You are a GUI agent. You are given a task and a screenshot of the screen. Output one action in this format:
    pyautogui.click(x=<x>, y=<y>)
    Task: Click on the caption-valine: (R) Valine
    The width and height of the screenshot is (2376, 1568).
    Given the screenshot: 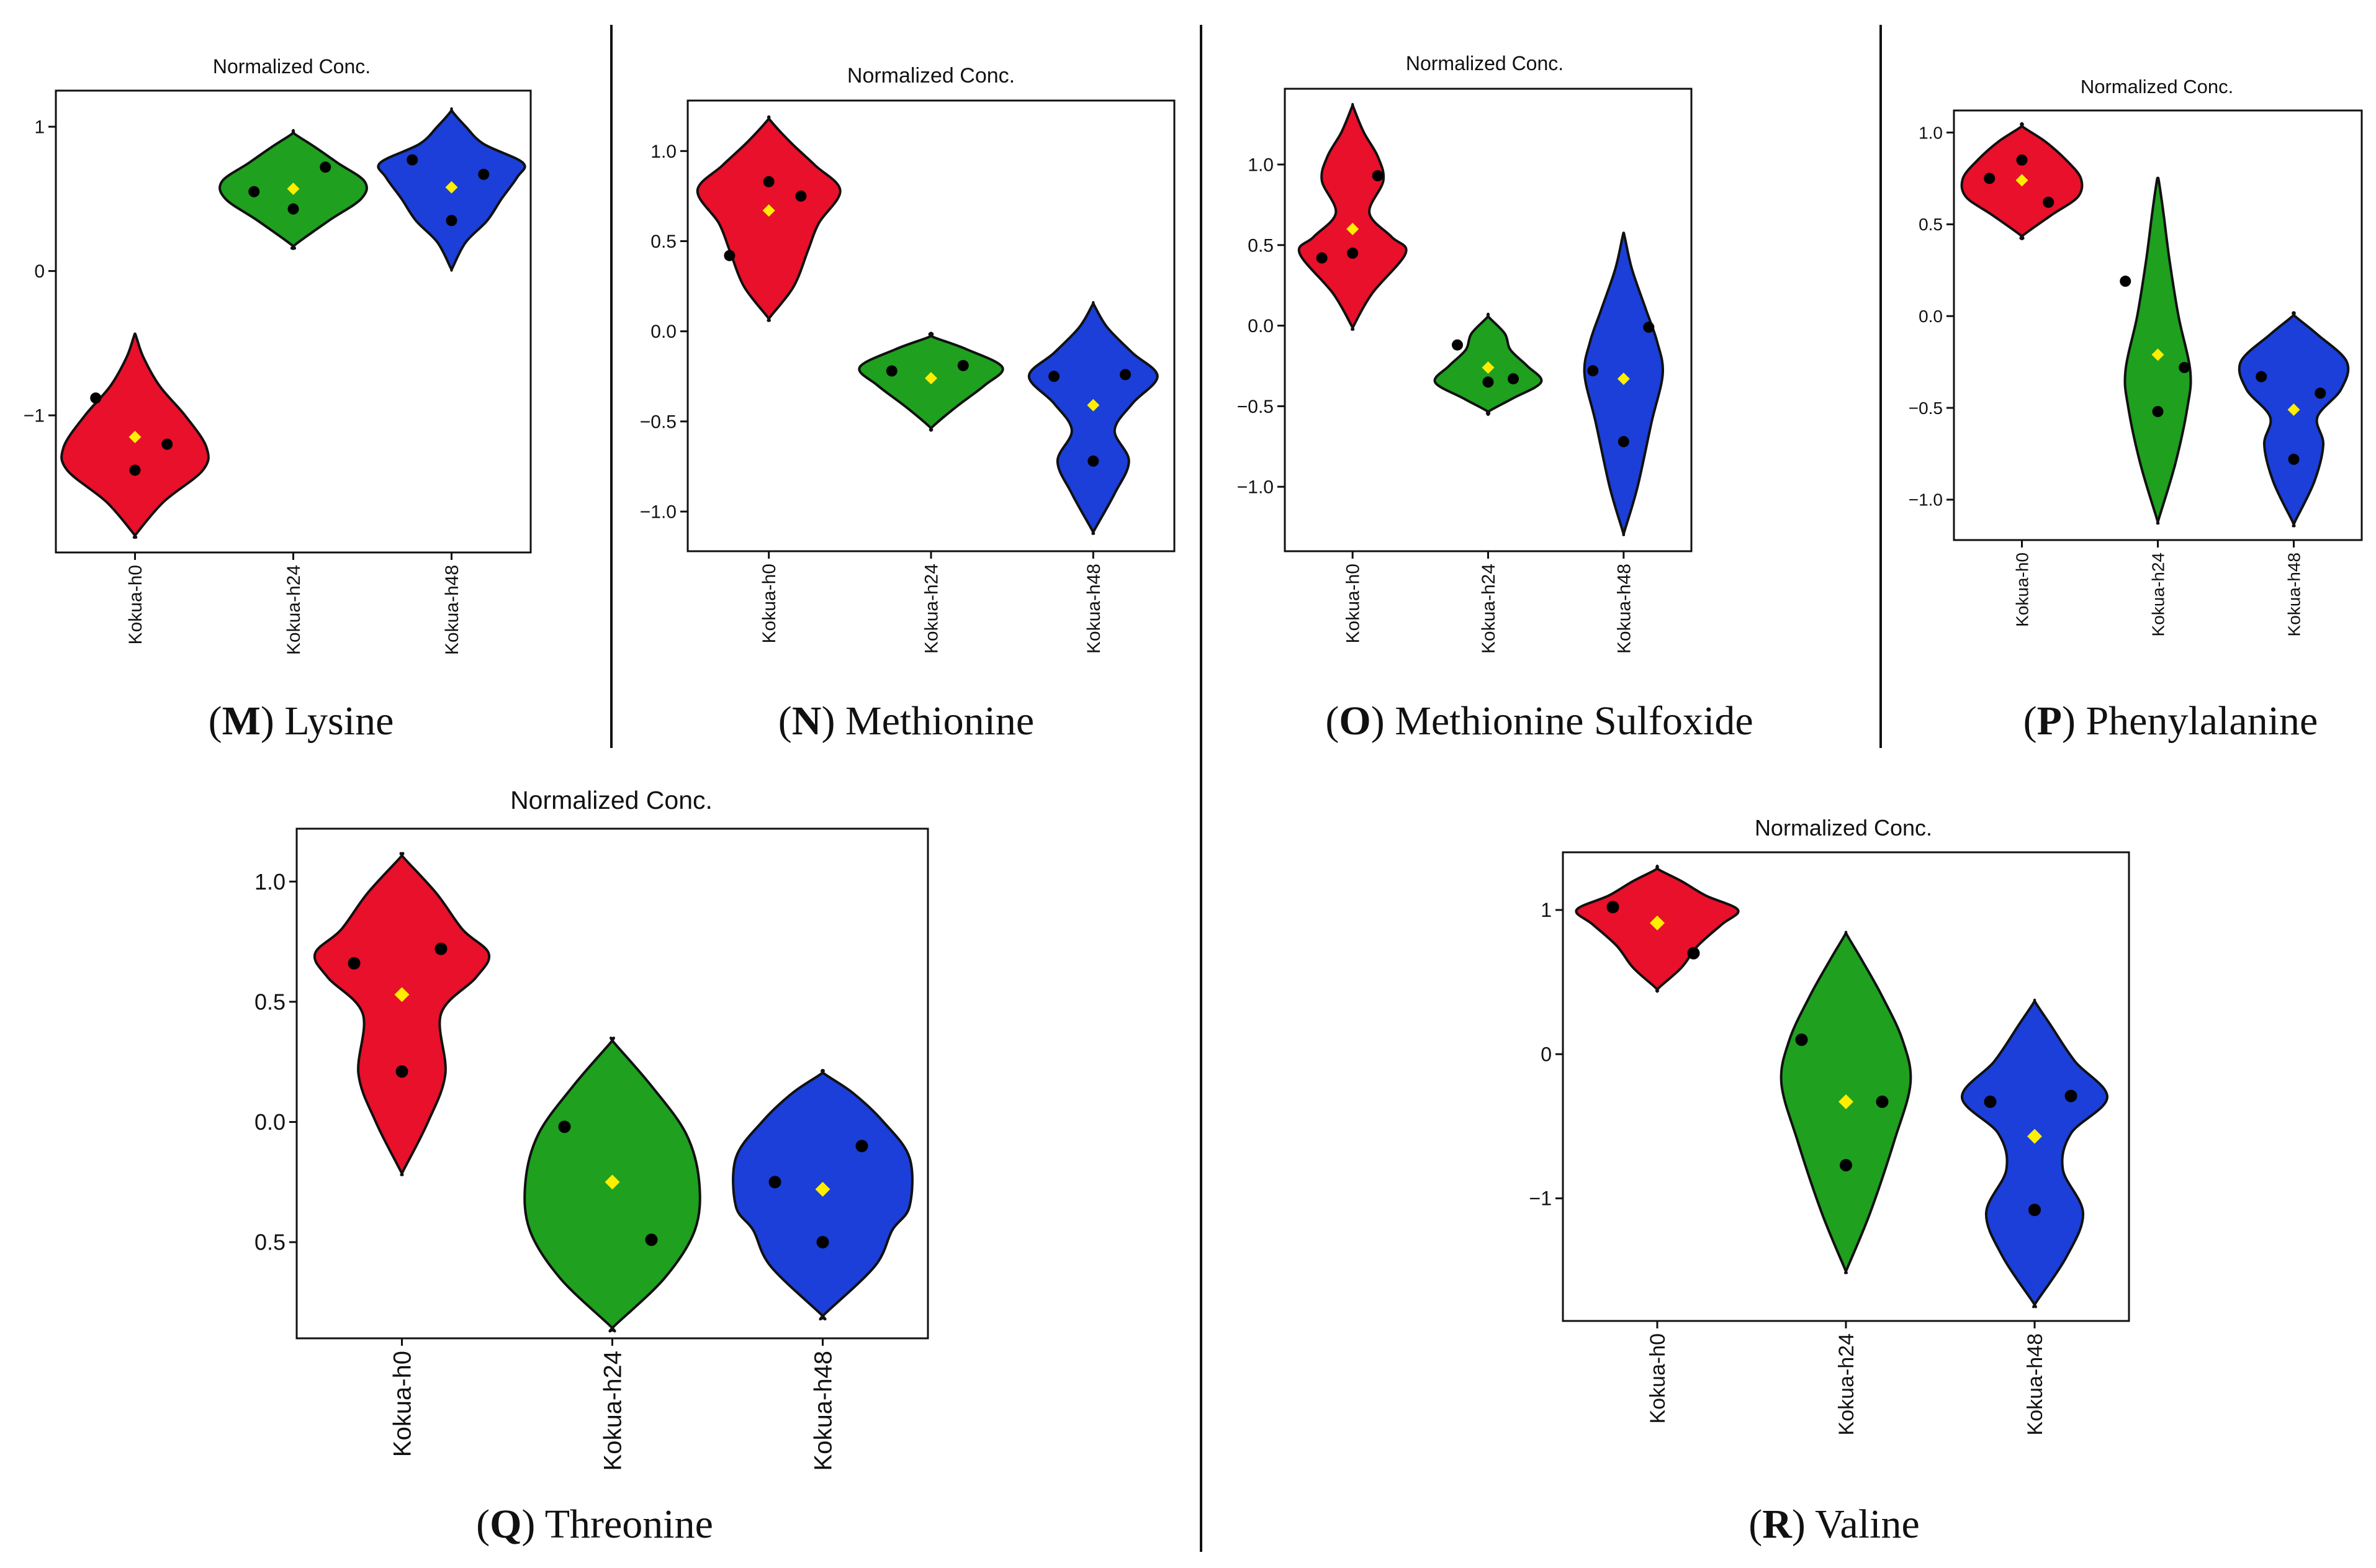 What is the action you would take?
    pyautogui.click(x=1834, y=1524)
    